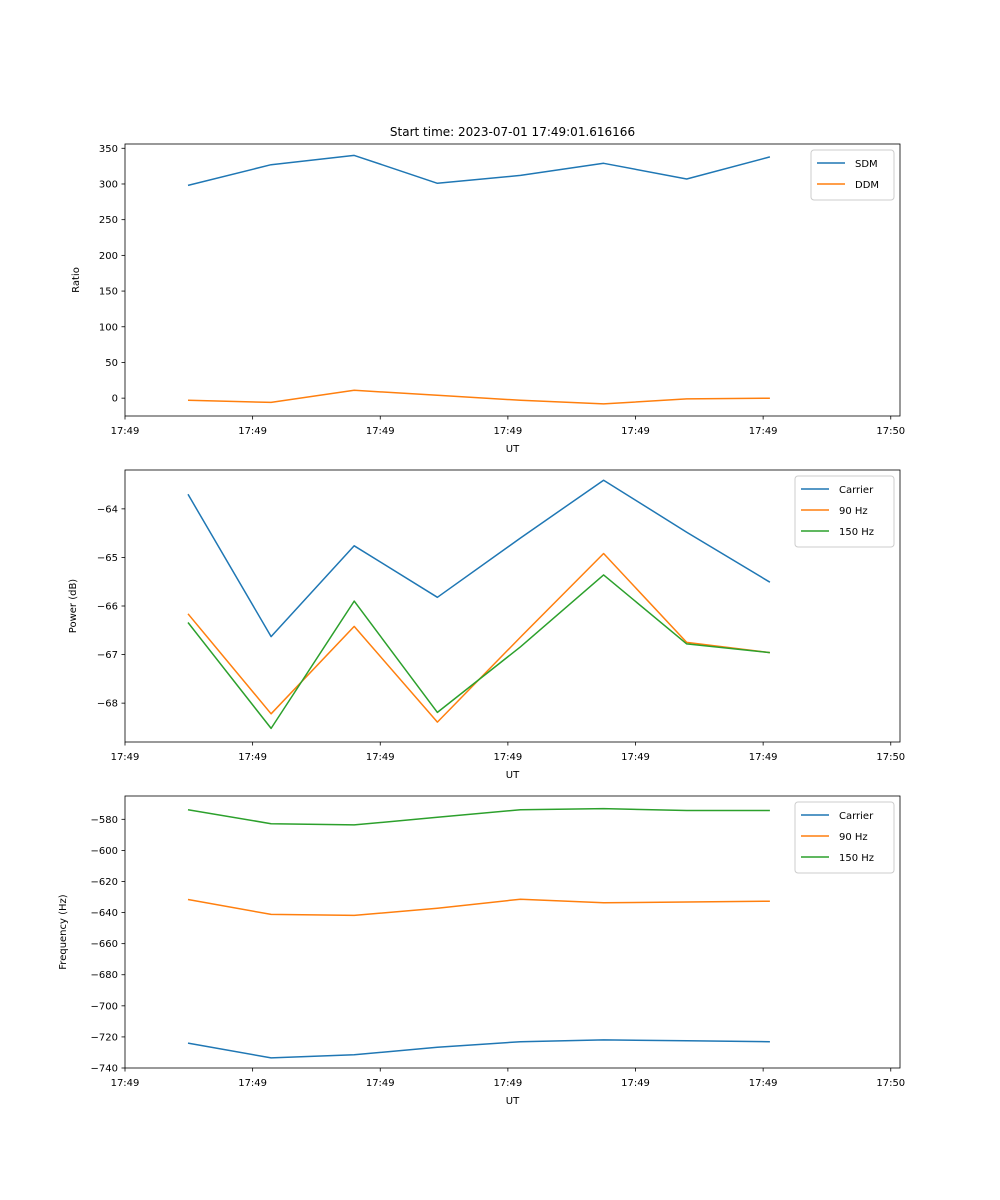 The height and width of the screenshot is (1200, 1000). What do you see at coordinates (867, 185) in the screenshot?
I see `legend-label: DDM` at bounding box center [867, 185].